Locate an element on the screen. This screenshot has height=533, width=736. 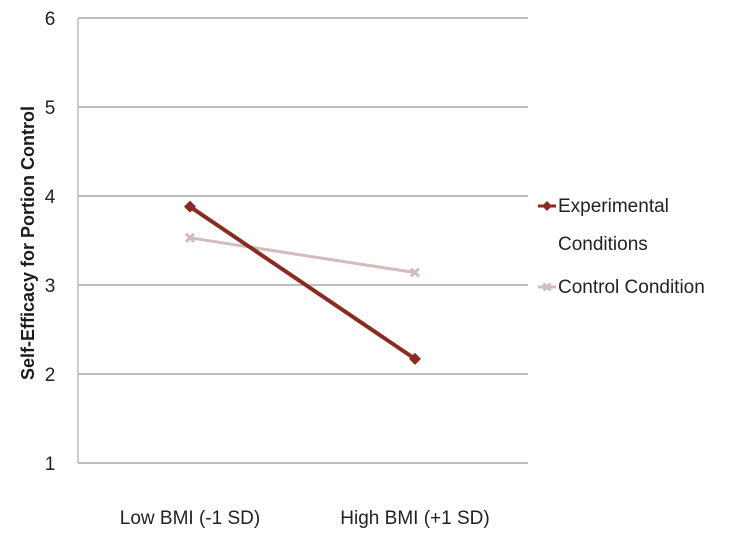
series-0-line is located at coordinates (302, 283).